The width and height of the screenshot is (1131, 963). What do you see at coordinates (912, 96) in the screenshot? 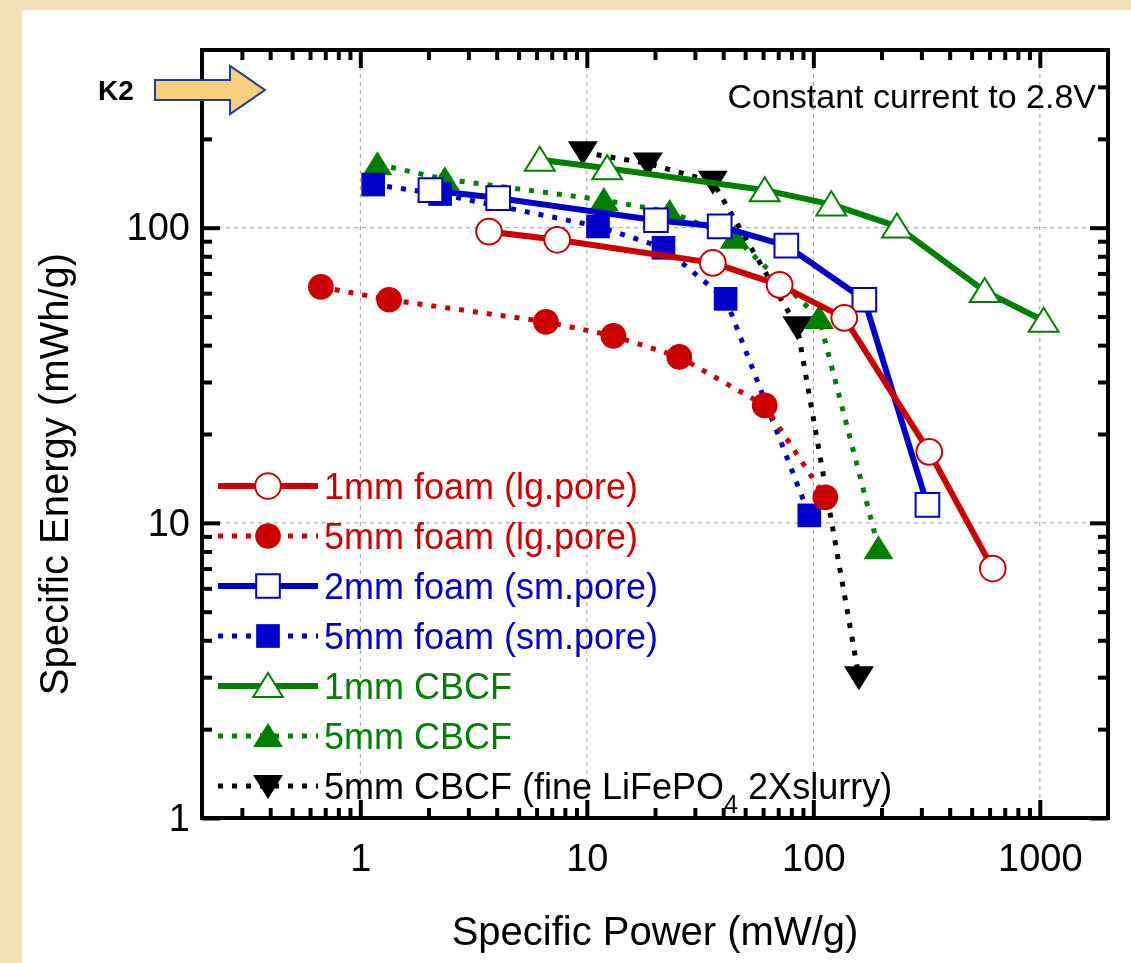
I see `annotation: Constant current to 2.8V` at bounding box center [912, 96].